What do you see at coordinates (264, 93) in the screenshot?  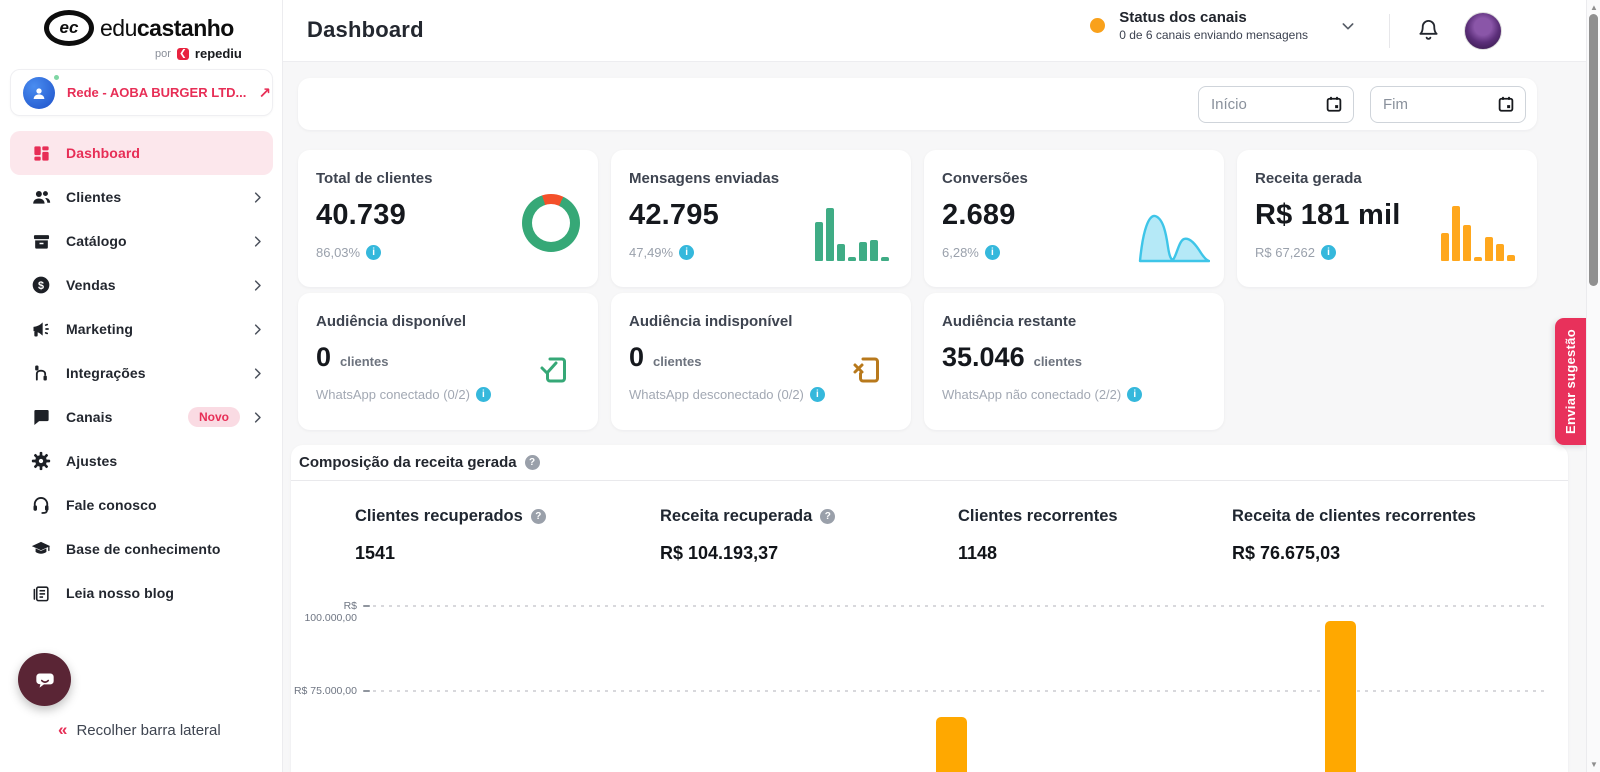 I see `external-link-icon: ↗` at bounding box center [264, 93].